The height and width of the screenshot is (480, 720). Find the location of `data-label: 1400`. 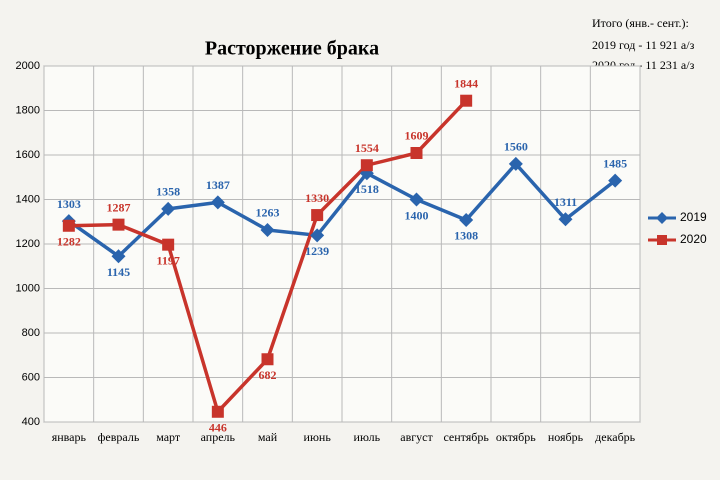

data-label: 1400 is located at coordinates (417, 215).